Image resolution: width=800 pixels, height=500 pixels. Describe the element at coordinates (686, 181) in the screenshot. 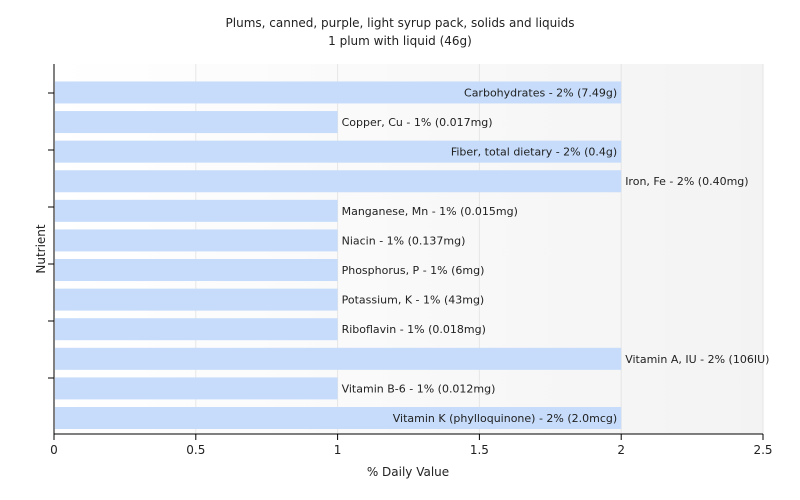

I see `bar-label: Iron, Fe - 2% (0.40mg)` at that location.